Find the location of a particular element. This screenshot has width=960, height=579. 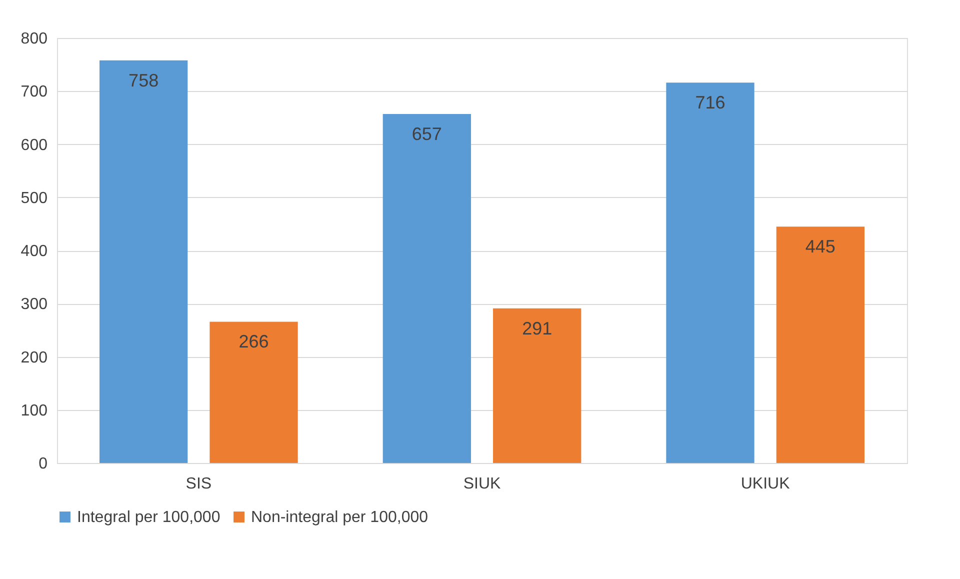

legend-label: Integral per 100,000 is located at coordinates (148, 517).